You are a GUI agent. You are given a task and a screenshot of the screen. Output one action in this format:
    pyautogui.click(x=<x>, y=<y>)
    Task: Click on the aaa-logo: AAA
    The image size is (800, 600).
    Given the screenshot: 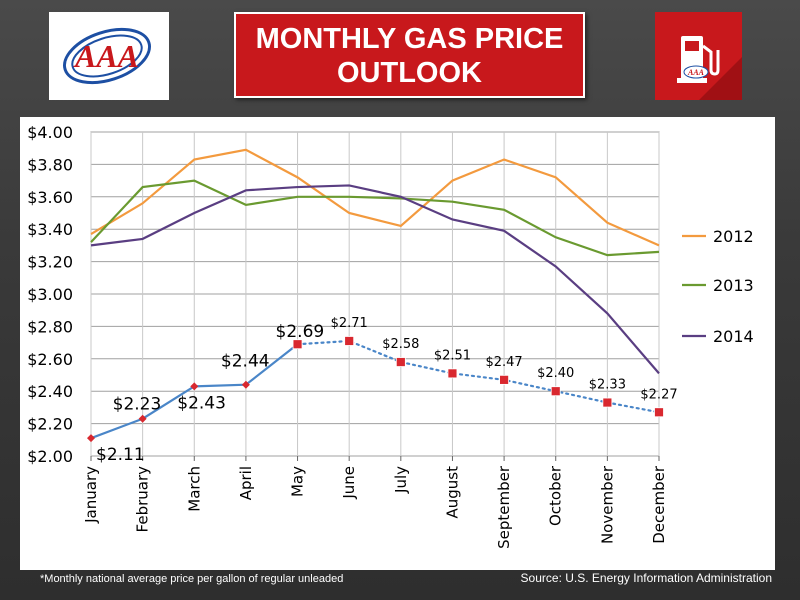 What is the action you would take?
    pyautogui.click(x=109, y=56)
    